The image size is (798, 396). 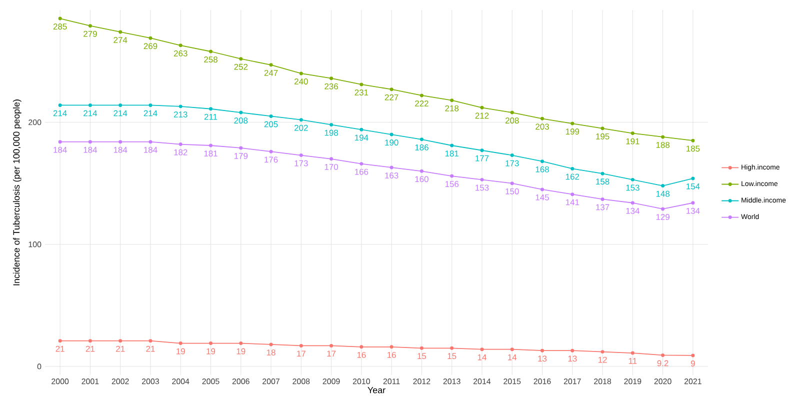 I want to click on data-label: 203, so click(x=542, y=127).